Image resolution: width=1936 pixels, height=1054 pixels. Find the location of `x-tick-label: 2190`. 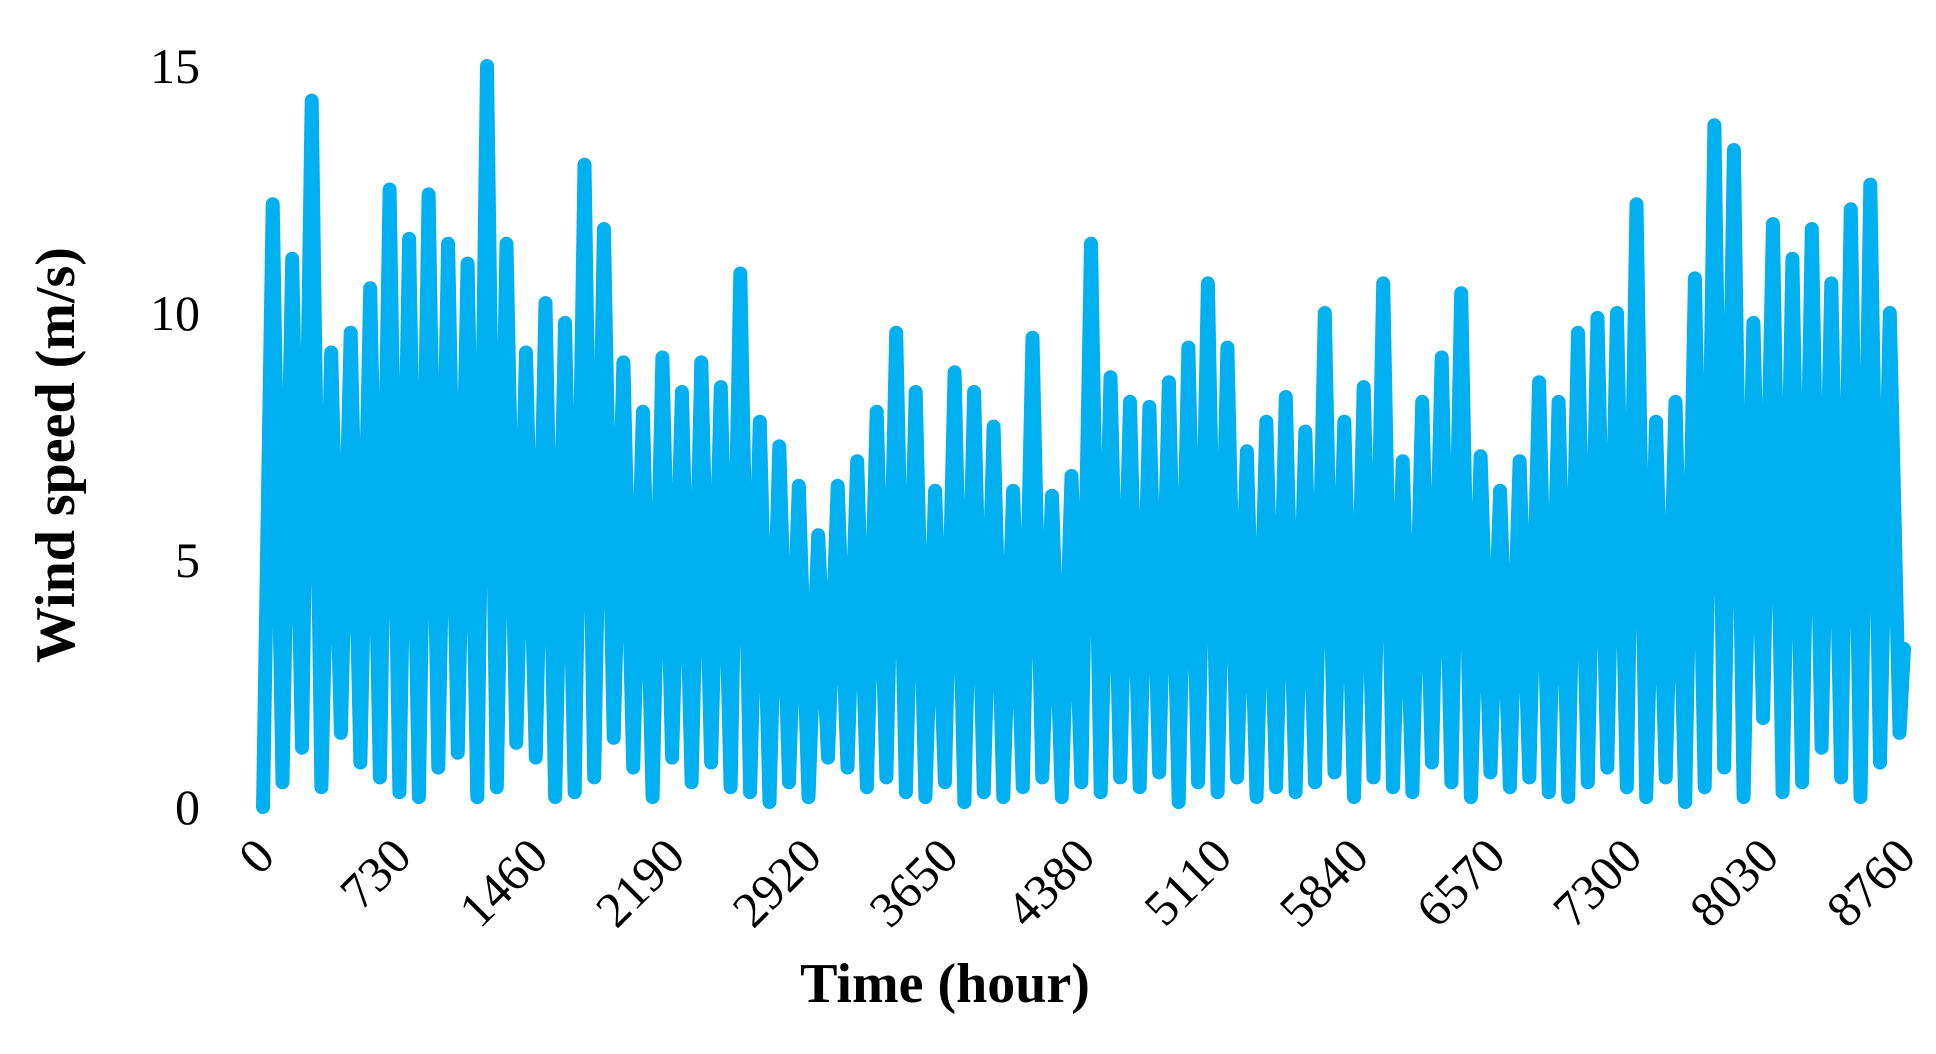

x-tick-label: 2190 is located at coordinates (640, 882).